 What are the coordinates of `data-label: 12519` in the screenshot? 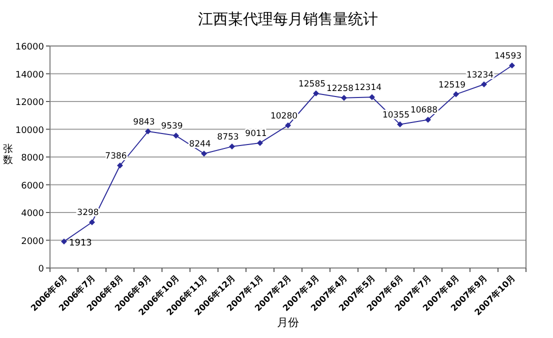 It's located at (452, 85).